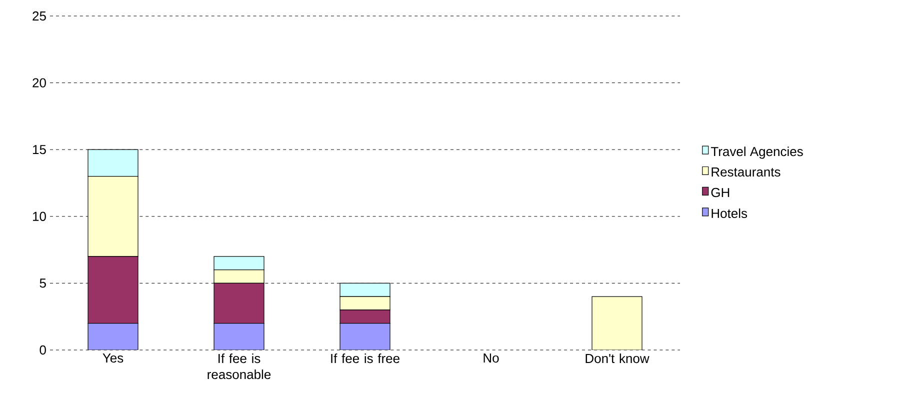 This screenshot has width=910, height=419. Describe the element at coordinates (618, 359) in the screenshot. I see `x-tick-label: Don't know` at that location.